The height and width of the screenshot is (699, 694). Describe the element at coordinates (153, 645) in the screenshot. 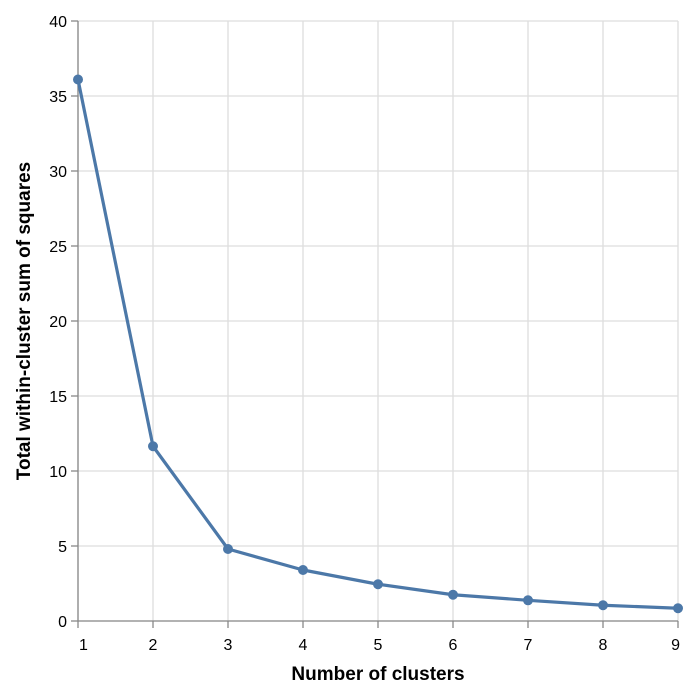

I see `x-tick-label: 2` at that location.